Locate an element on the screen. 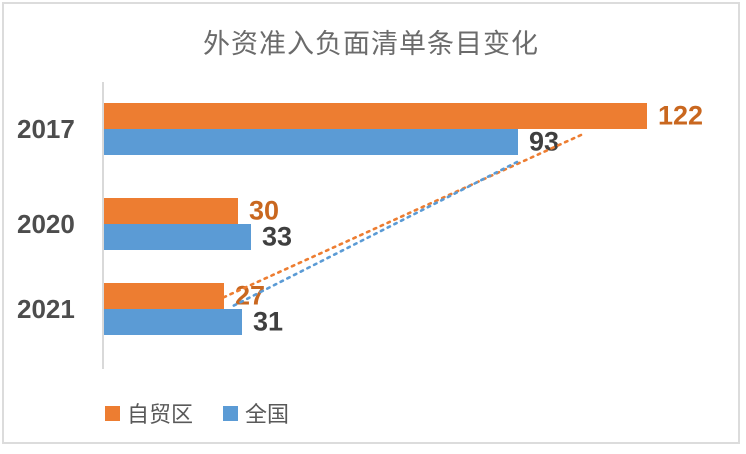 The height and width of the screenshot is (454, 746). legend-swatch-ftz-icon is located at coordinates (112, 413).